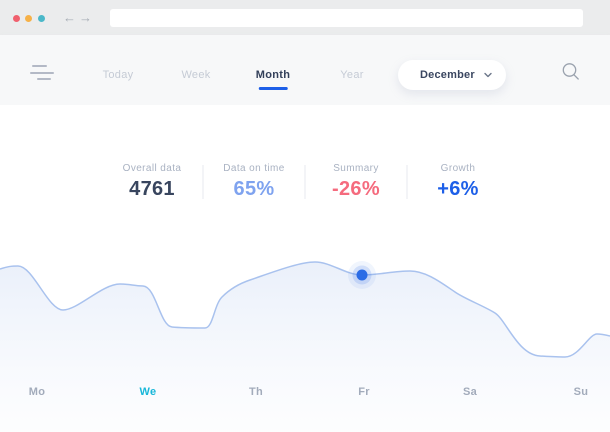  I want to click on chart-marker, so click(362, 275).